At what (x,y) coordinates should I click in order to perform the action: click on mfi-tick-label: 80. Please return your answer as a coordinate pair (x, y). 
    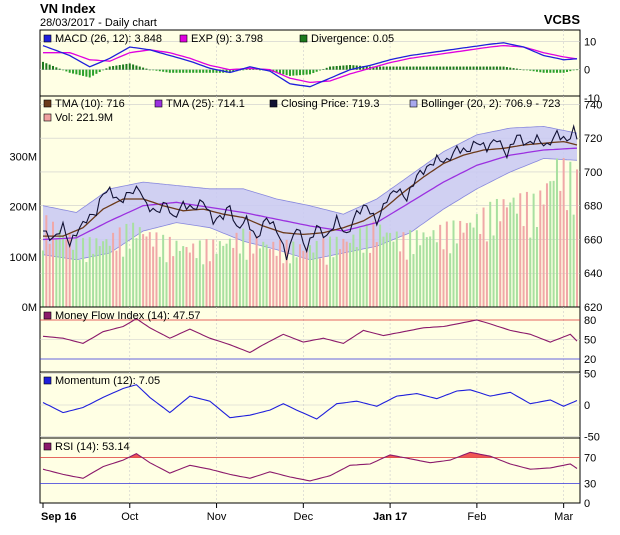
    Looking at the image, I should click on (590, 321).